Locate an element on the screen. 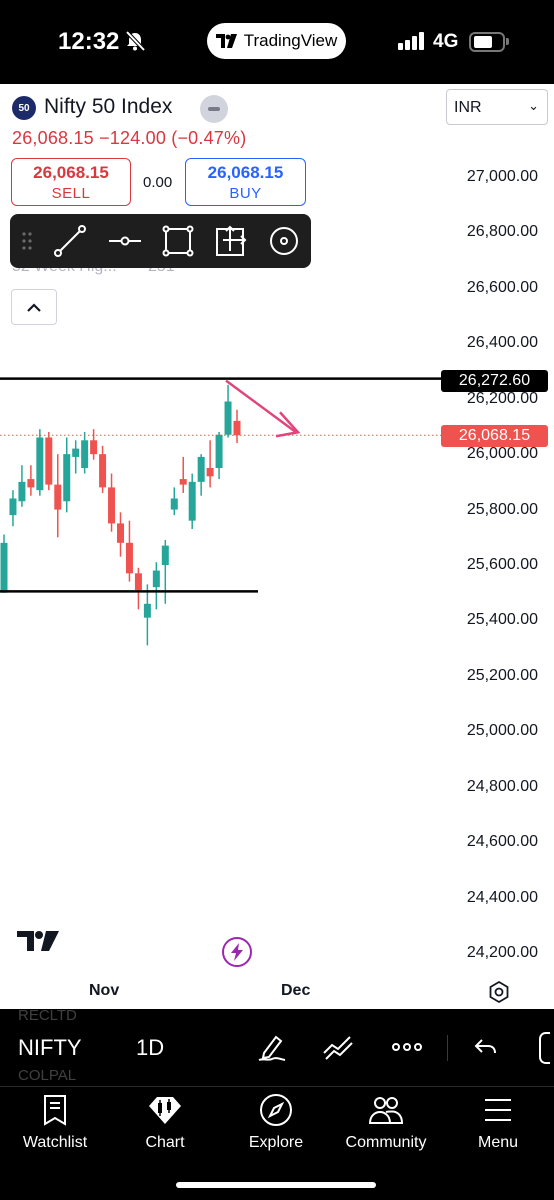 The width and height of the screenshot is (554, 1200). symbol-badge: 50 is located at coordinates (24, 108).